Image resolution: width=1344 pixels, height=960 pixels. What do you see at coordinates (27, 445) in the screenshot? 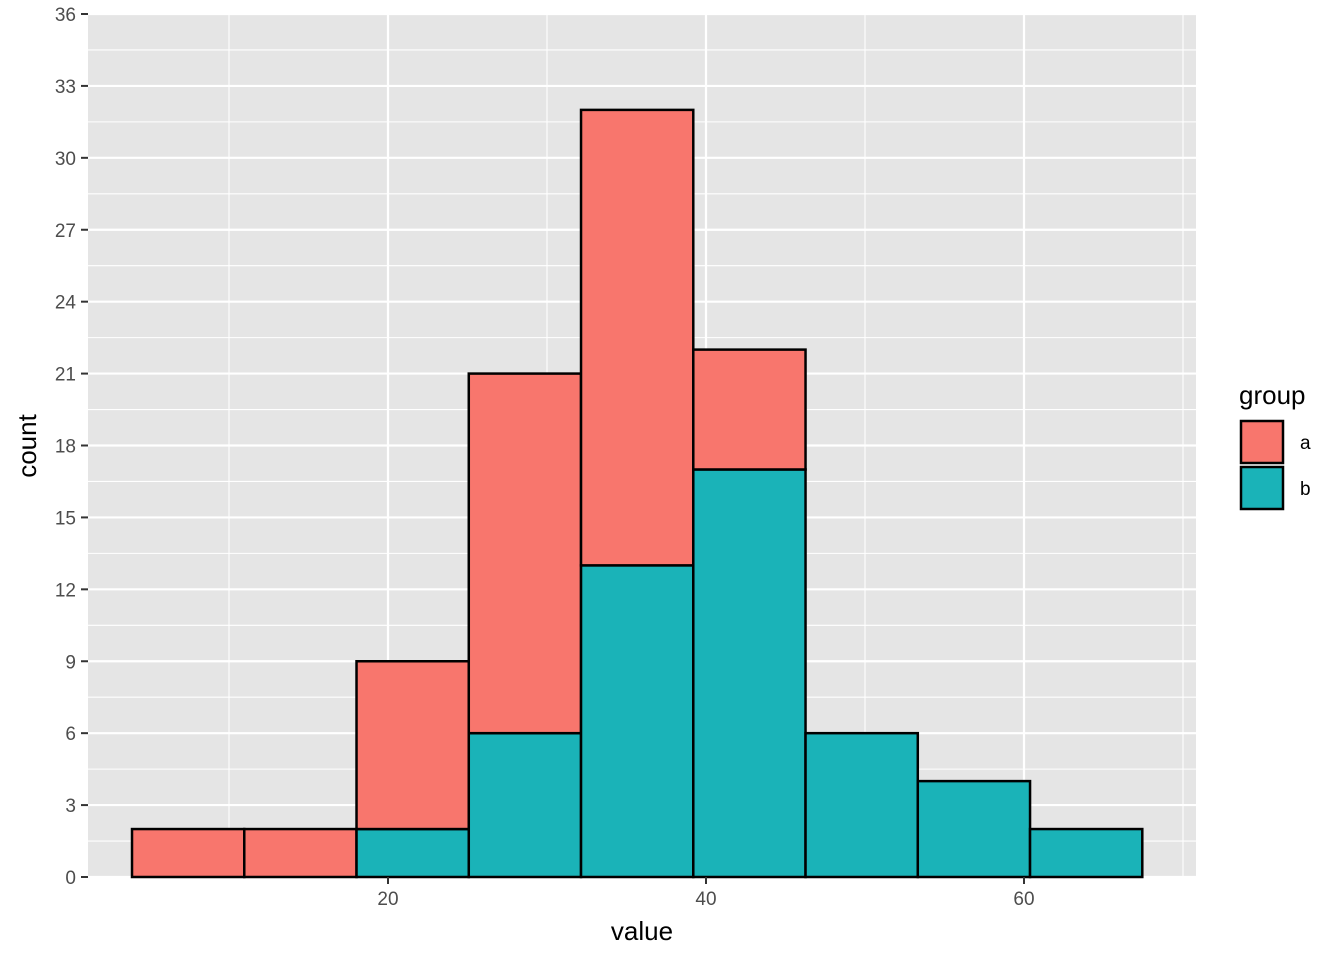
I see `y-axis-title: count` at bounding box center [27, 445].